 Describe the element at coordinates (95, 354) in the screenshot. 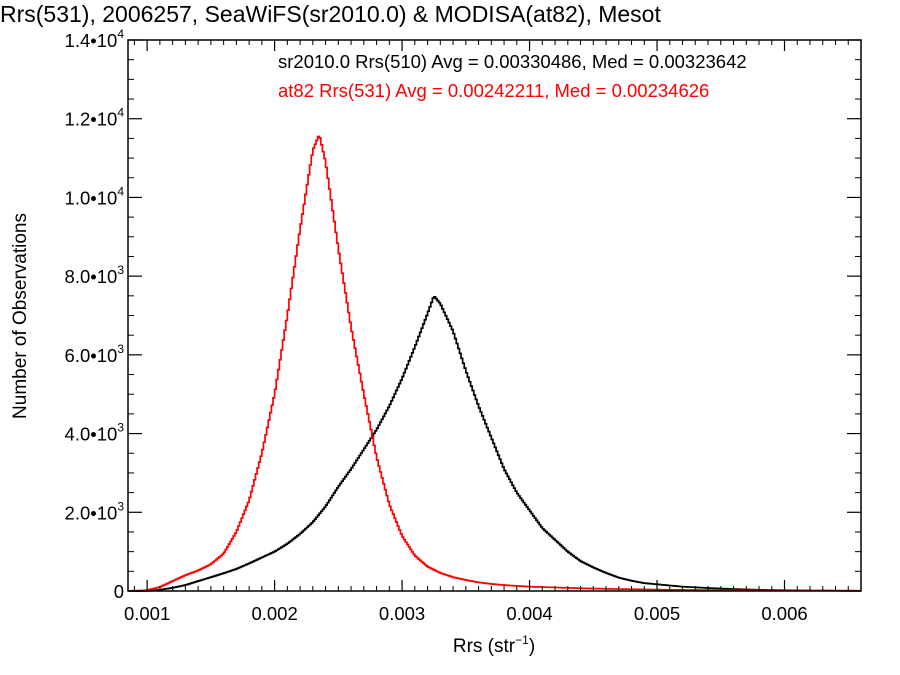

I see `y-tick-label-3: 6.0•103` at that location.